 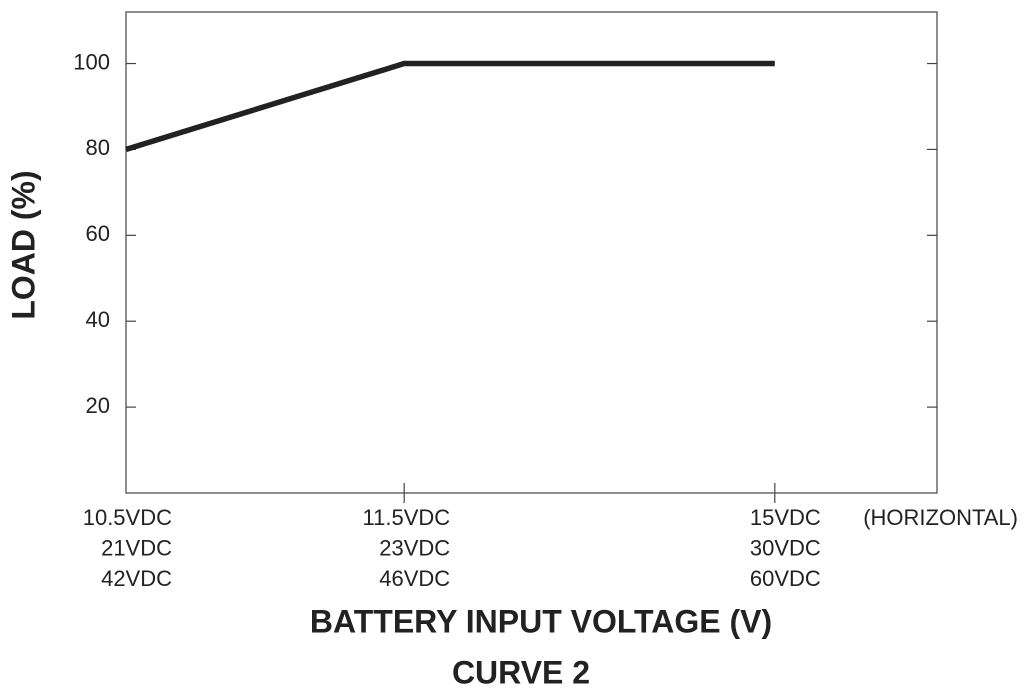 I want to click on y-tick-label: 60, so click(x=98, y=233).